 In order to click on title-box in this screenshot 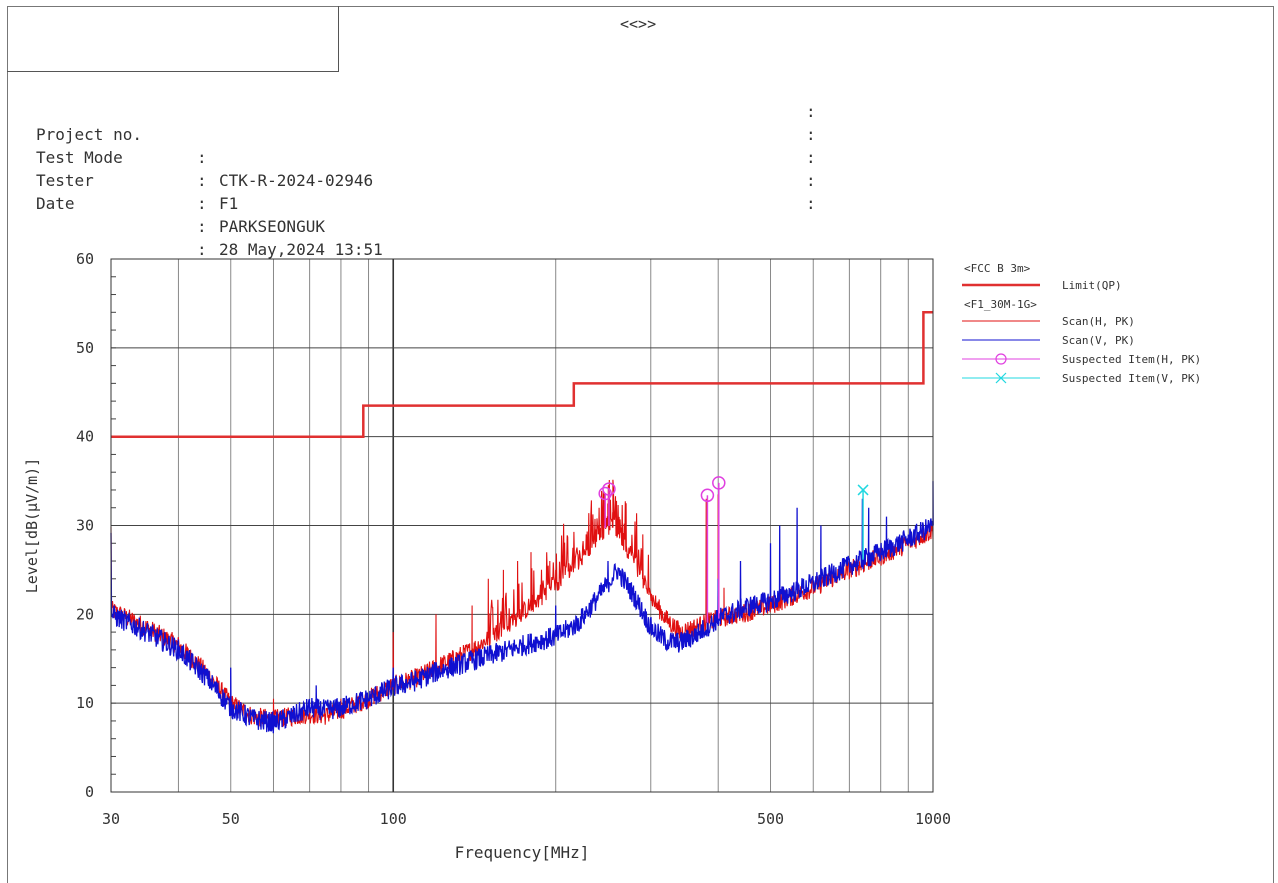, I will do `click(173, 39)`.